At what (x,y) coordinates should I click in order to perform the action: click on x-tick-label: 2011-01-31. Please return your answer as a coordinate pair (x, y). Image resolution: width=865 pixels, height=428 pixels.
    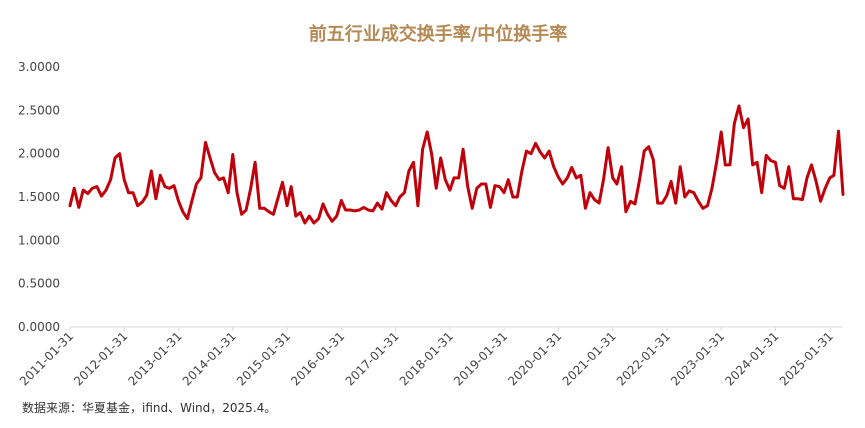
    Looking at the image, I should click on (46, 358).